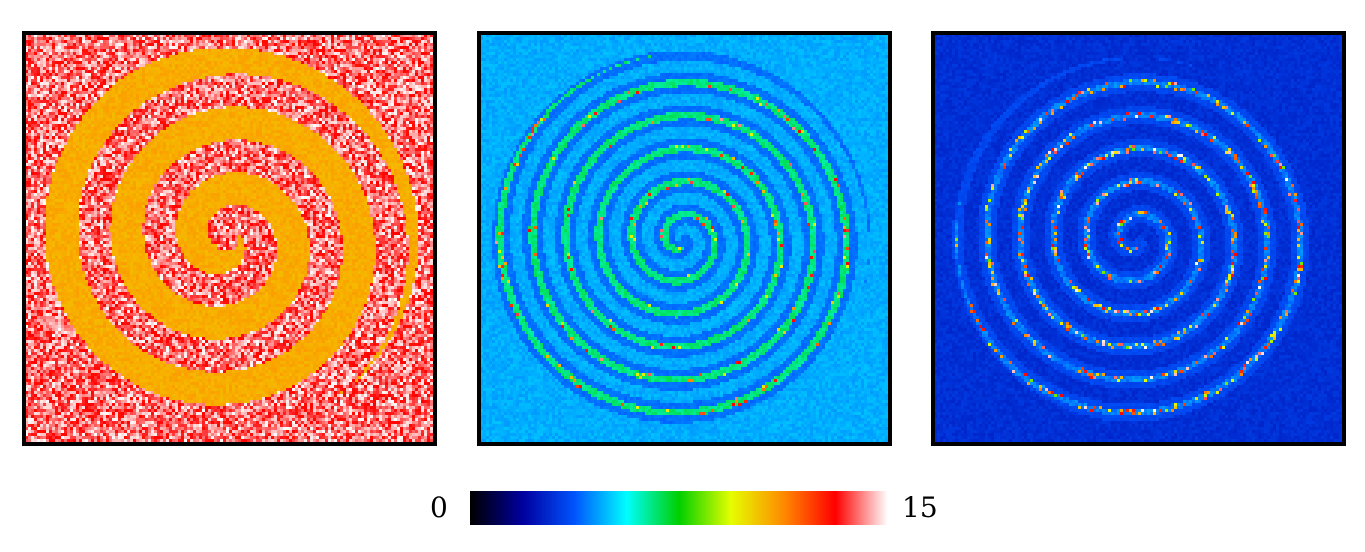 The image size is (1365, 552). What do you see at coordinates (920, 507) in the screenshot?
I see `colorbar-max-label: 15` at bounding box center [920, 507].